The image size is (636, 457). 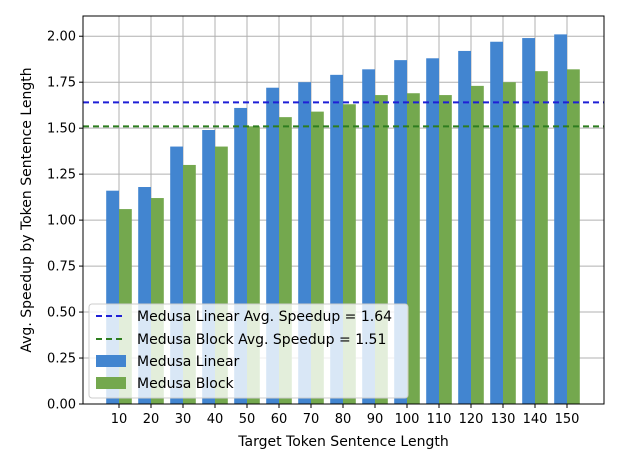 What do you see at coordinates (342, 442) in the screenshot?
I see `x-axis-label: Target Token Sentence Length` at bounding box center [342, 442].